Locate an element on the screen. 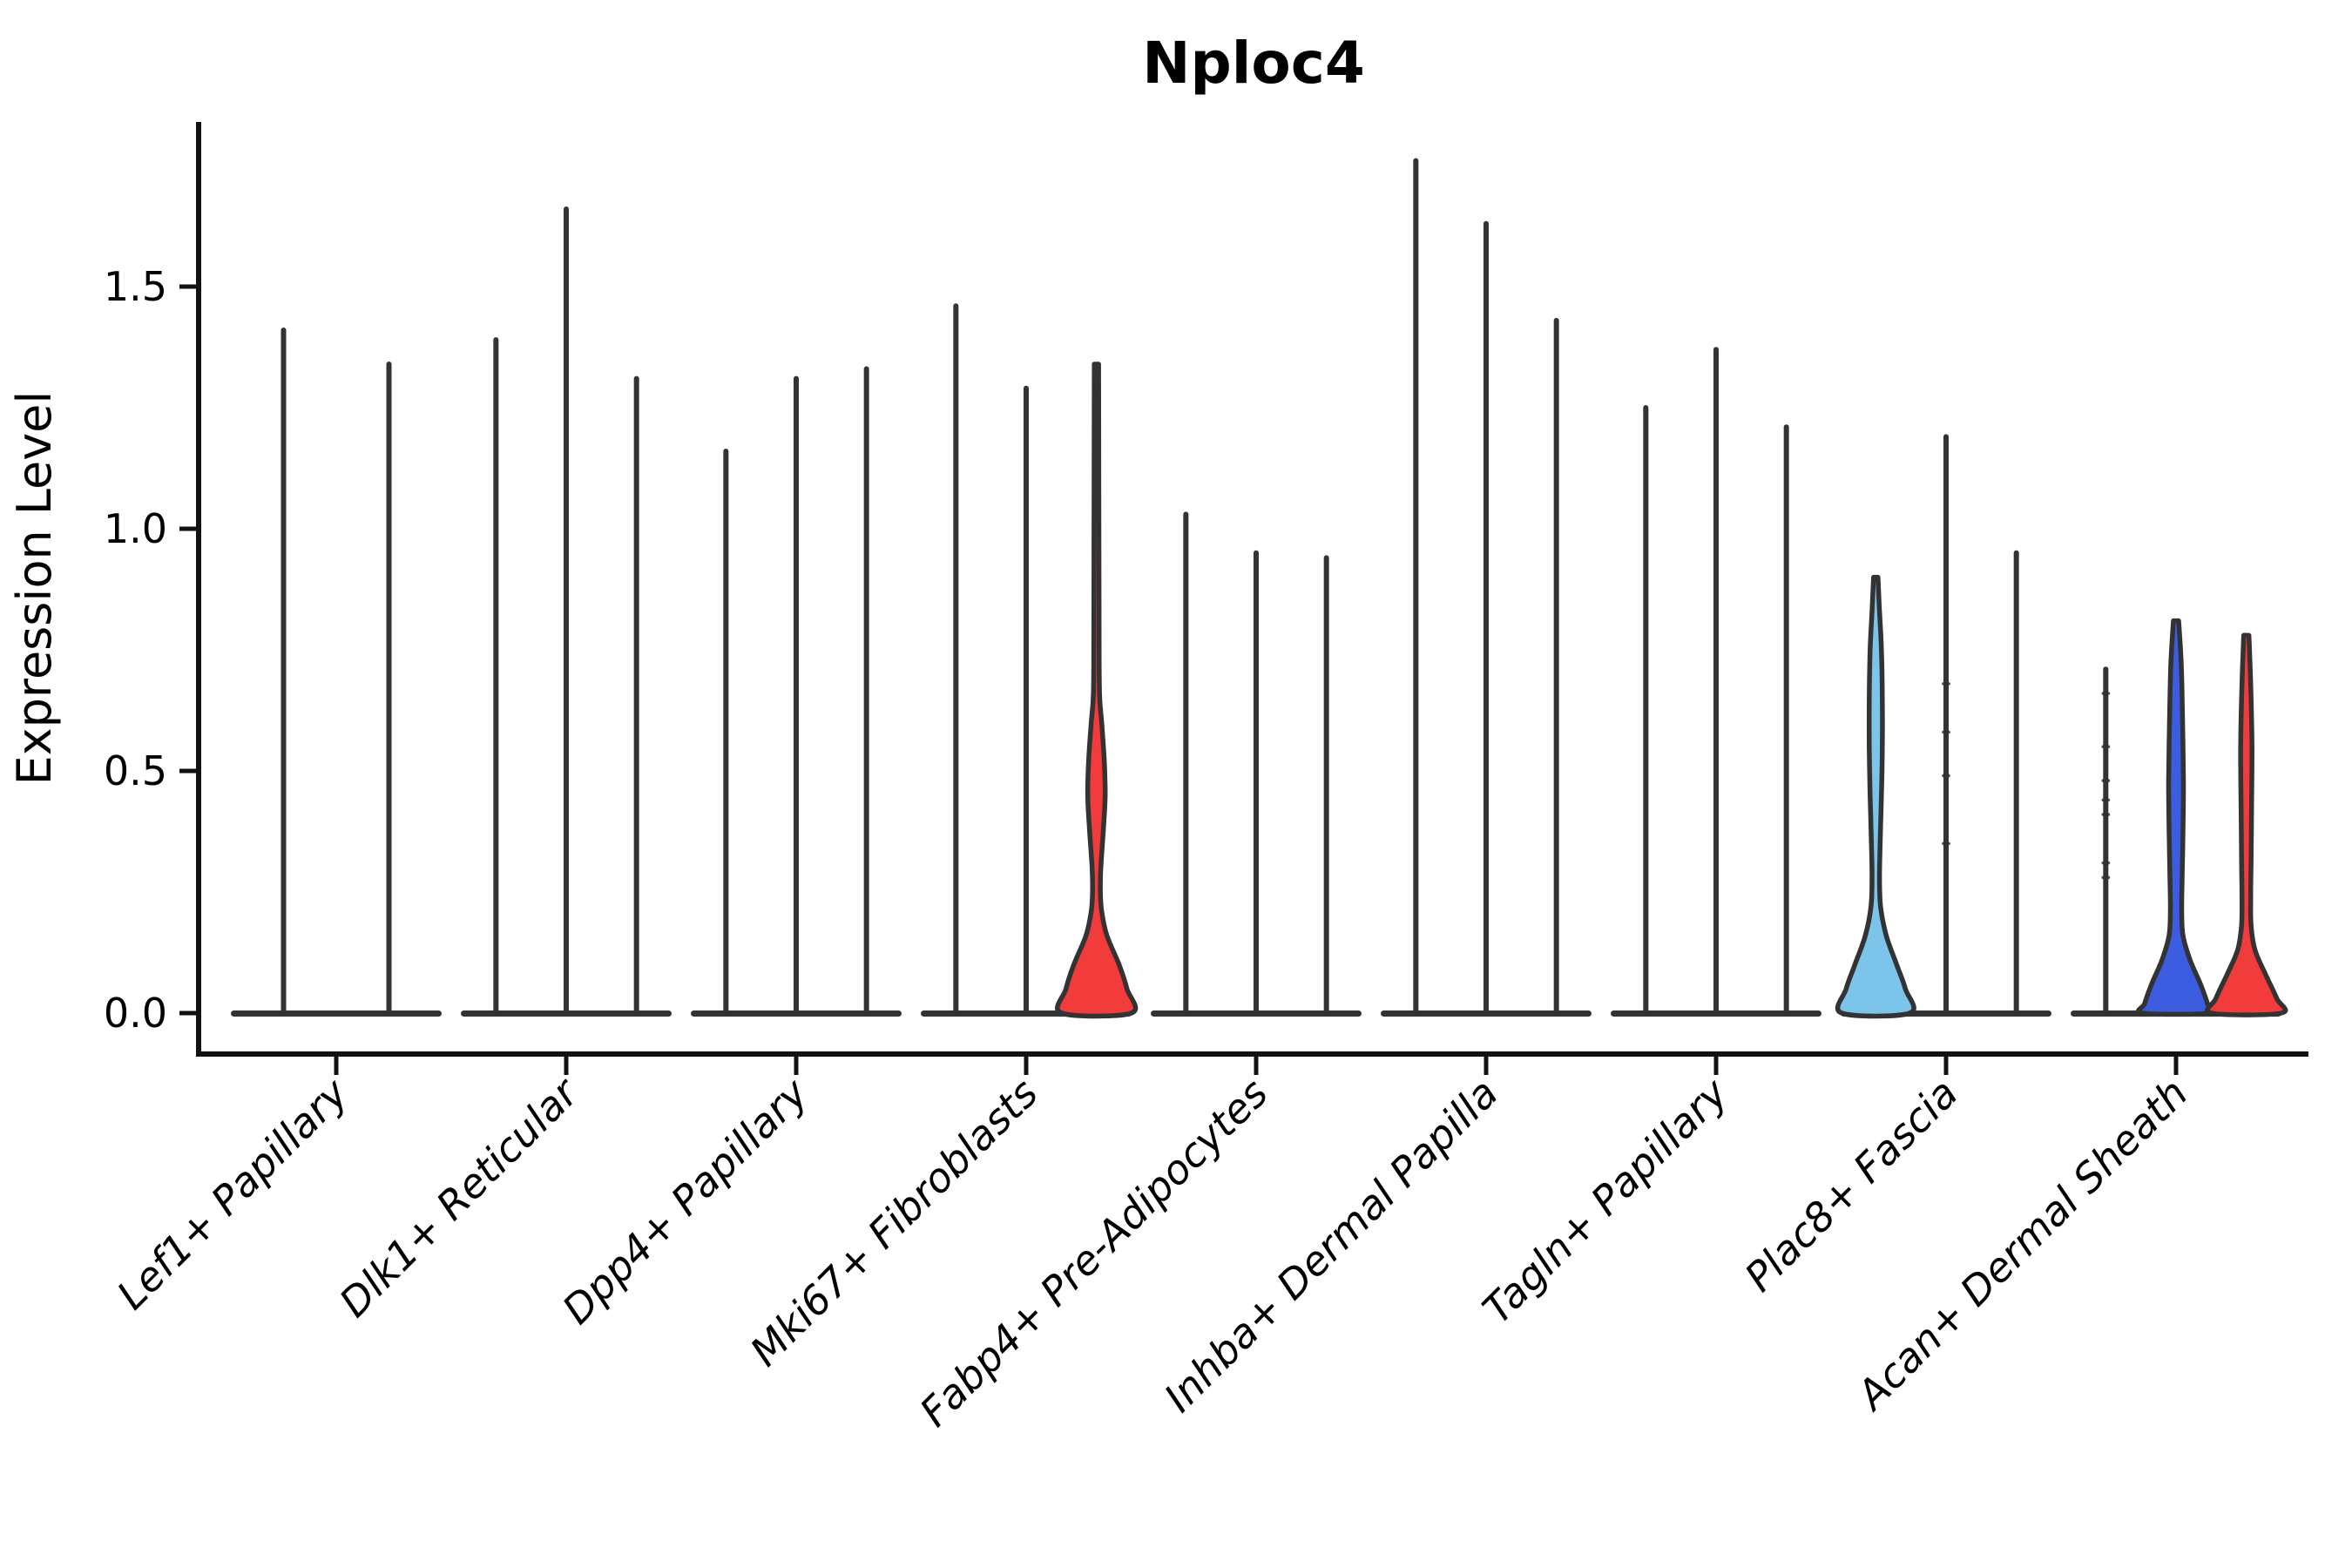 The width and height of the screenshot is (2352, 1568). chart-title: Nploc4 is located at coordinates (1253, 64).